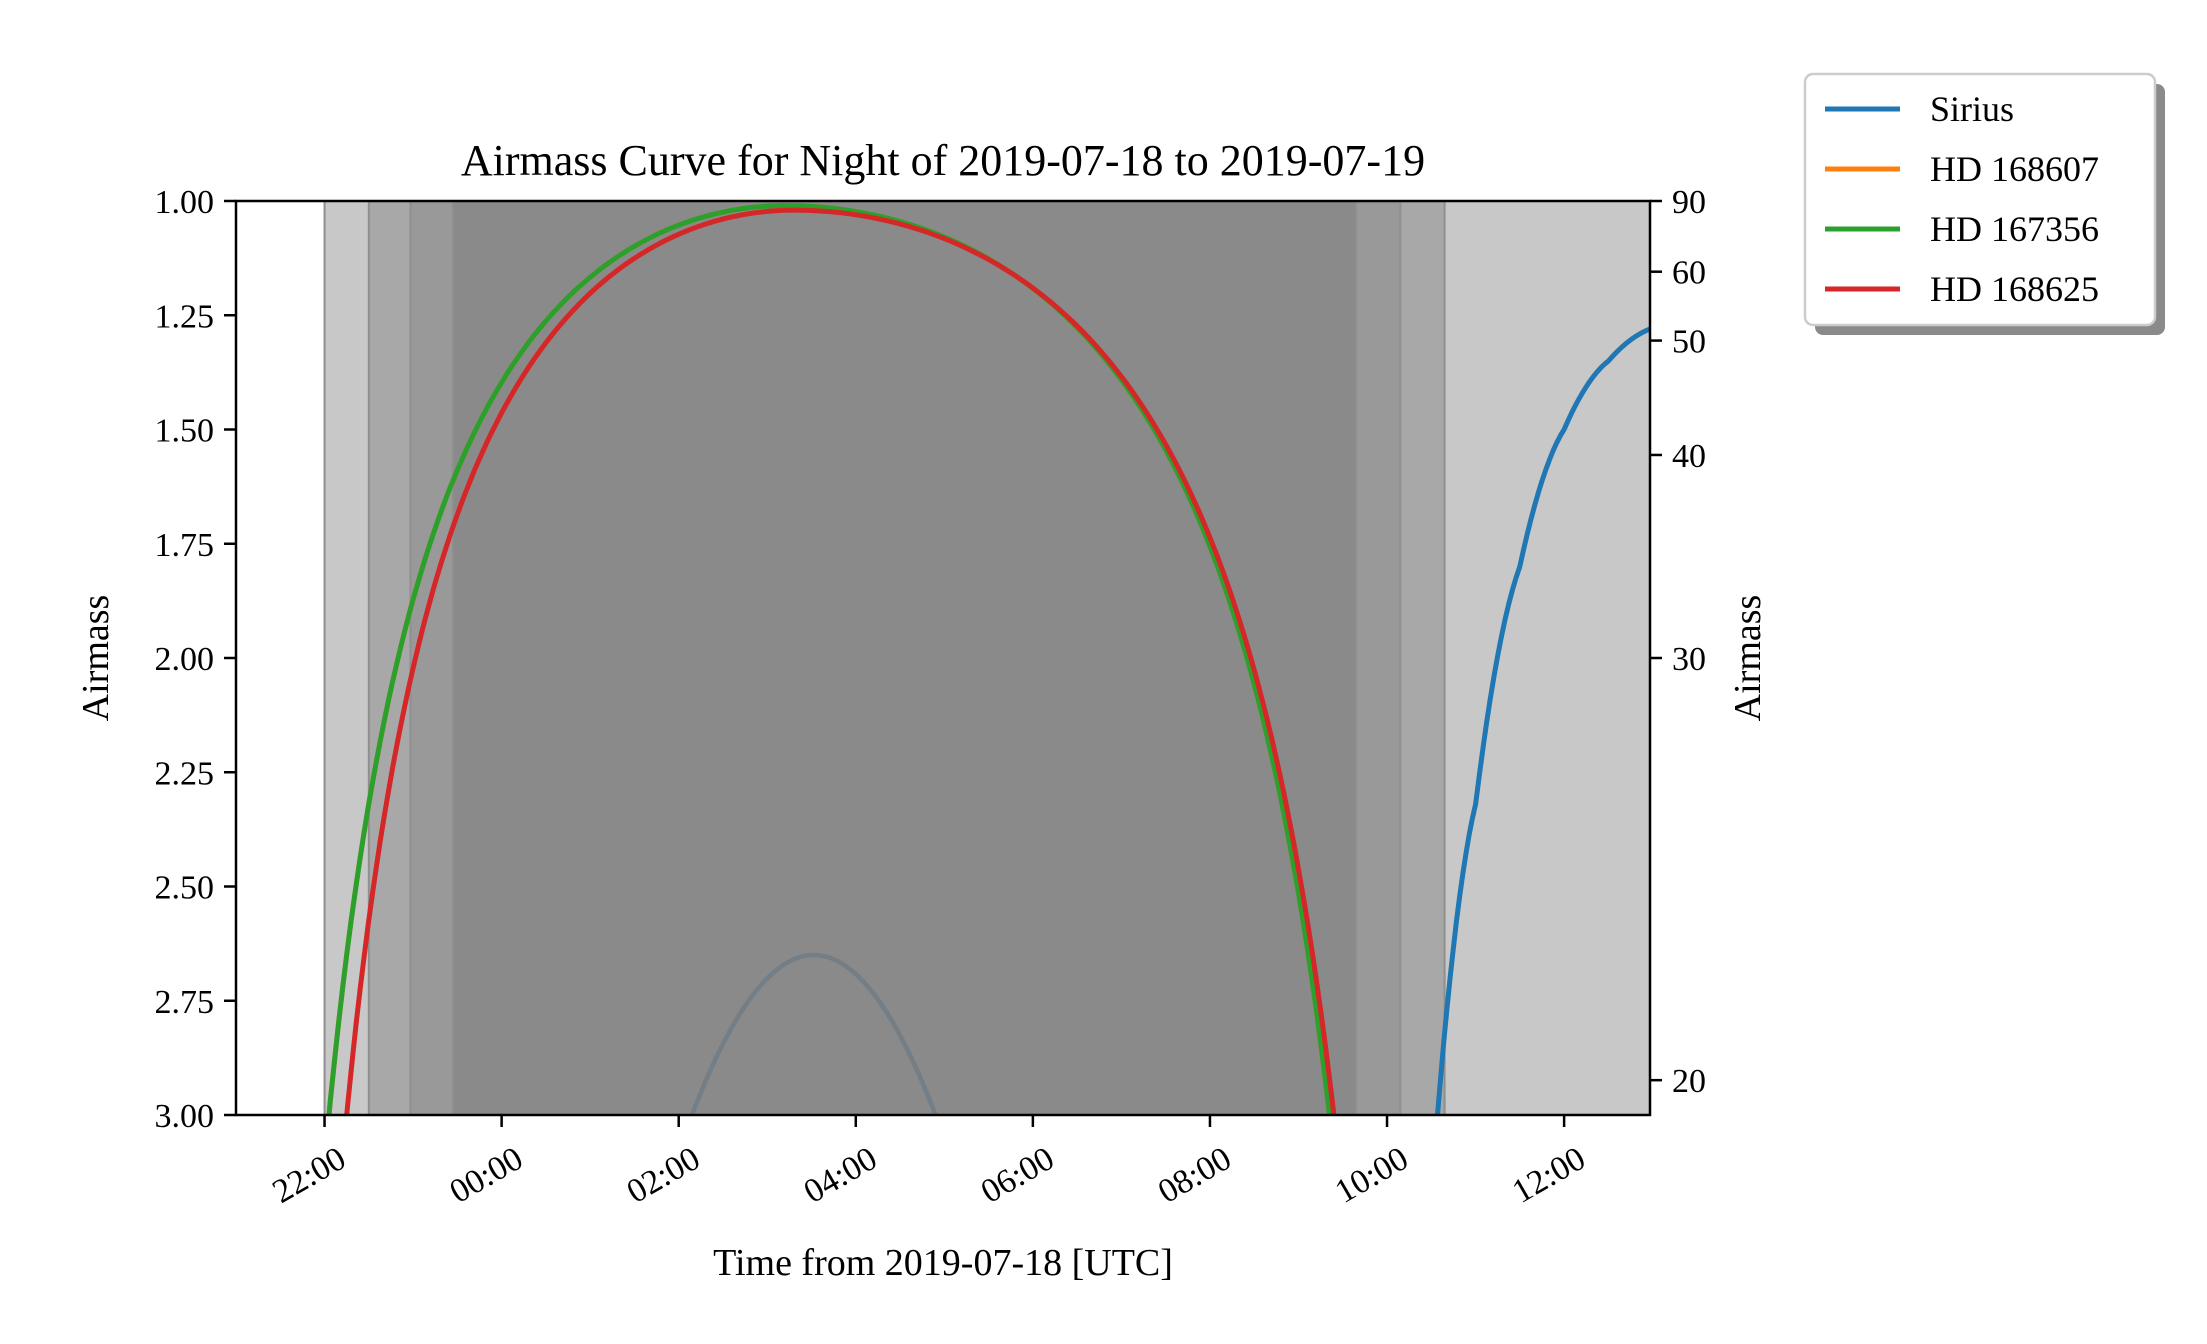  What do you see at coordinates (310, 1175) in the screenshot?
I see `x-tick-label: 22:00` at bounding box center [310, 1175].